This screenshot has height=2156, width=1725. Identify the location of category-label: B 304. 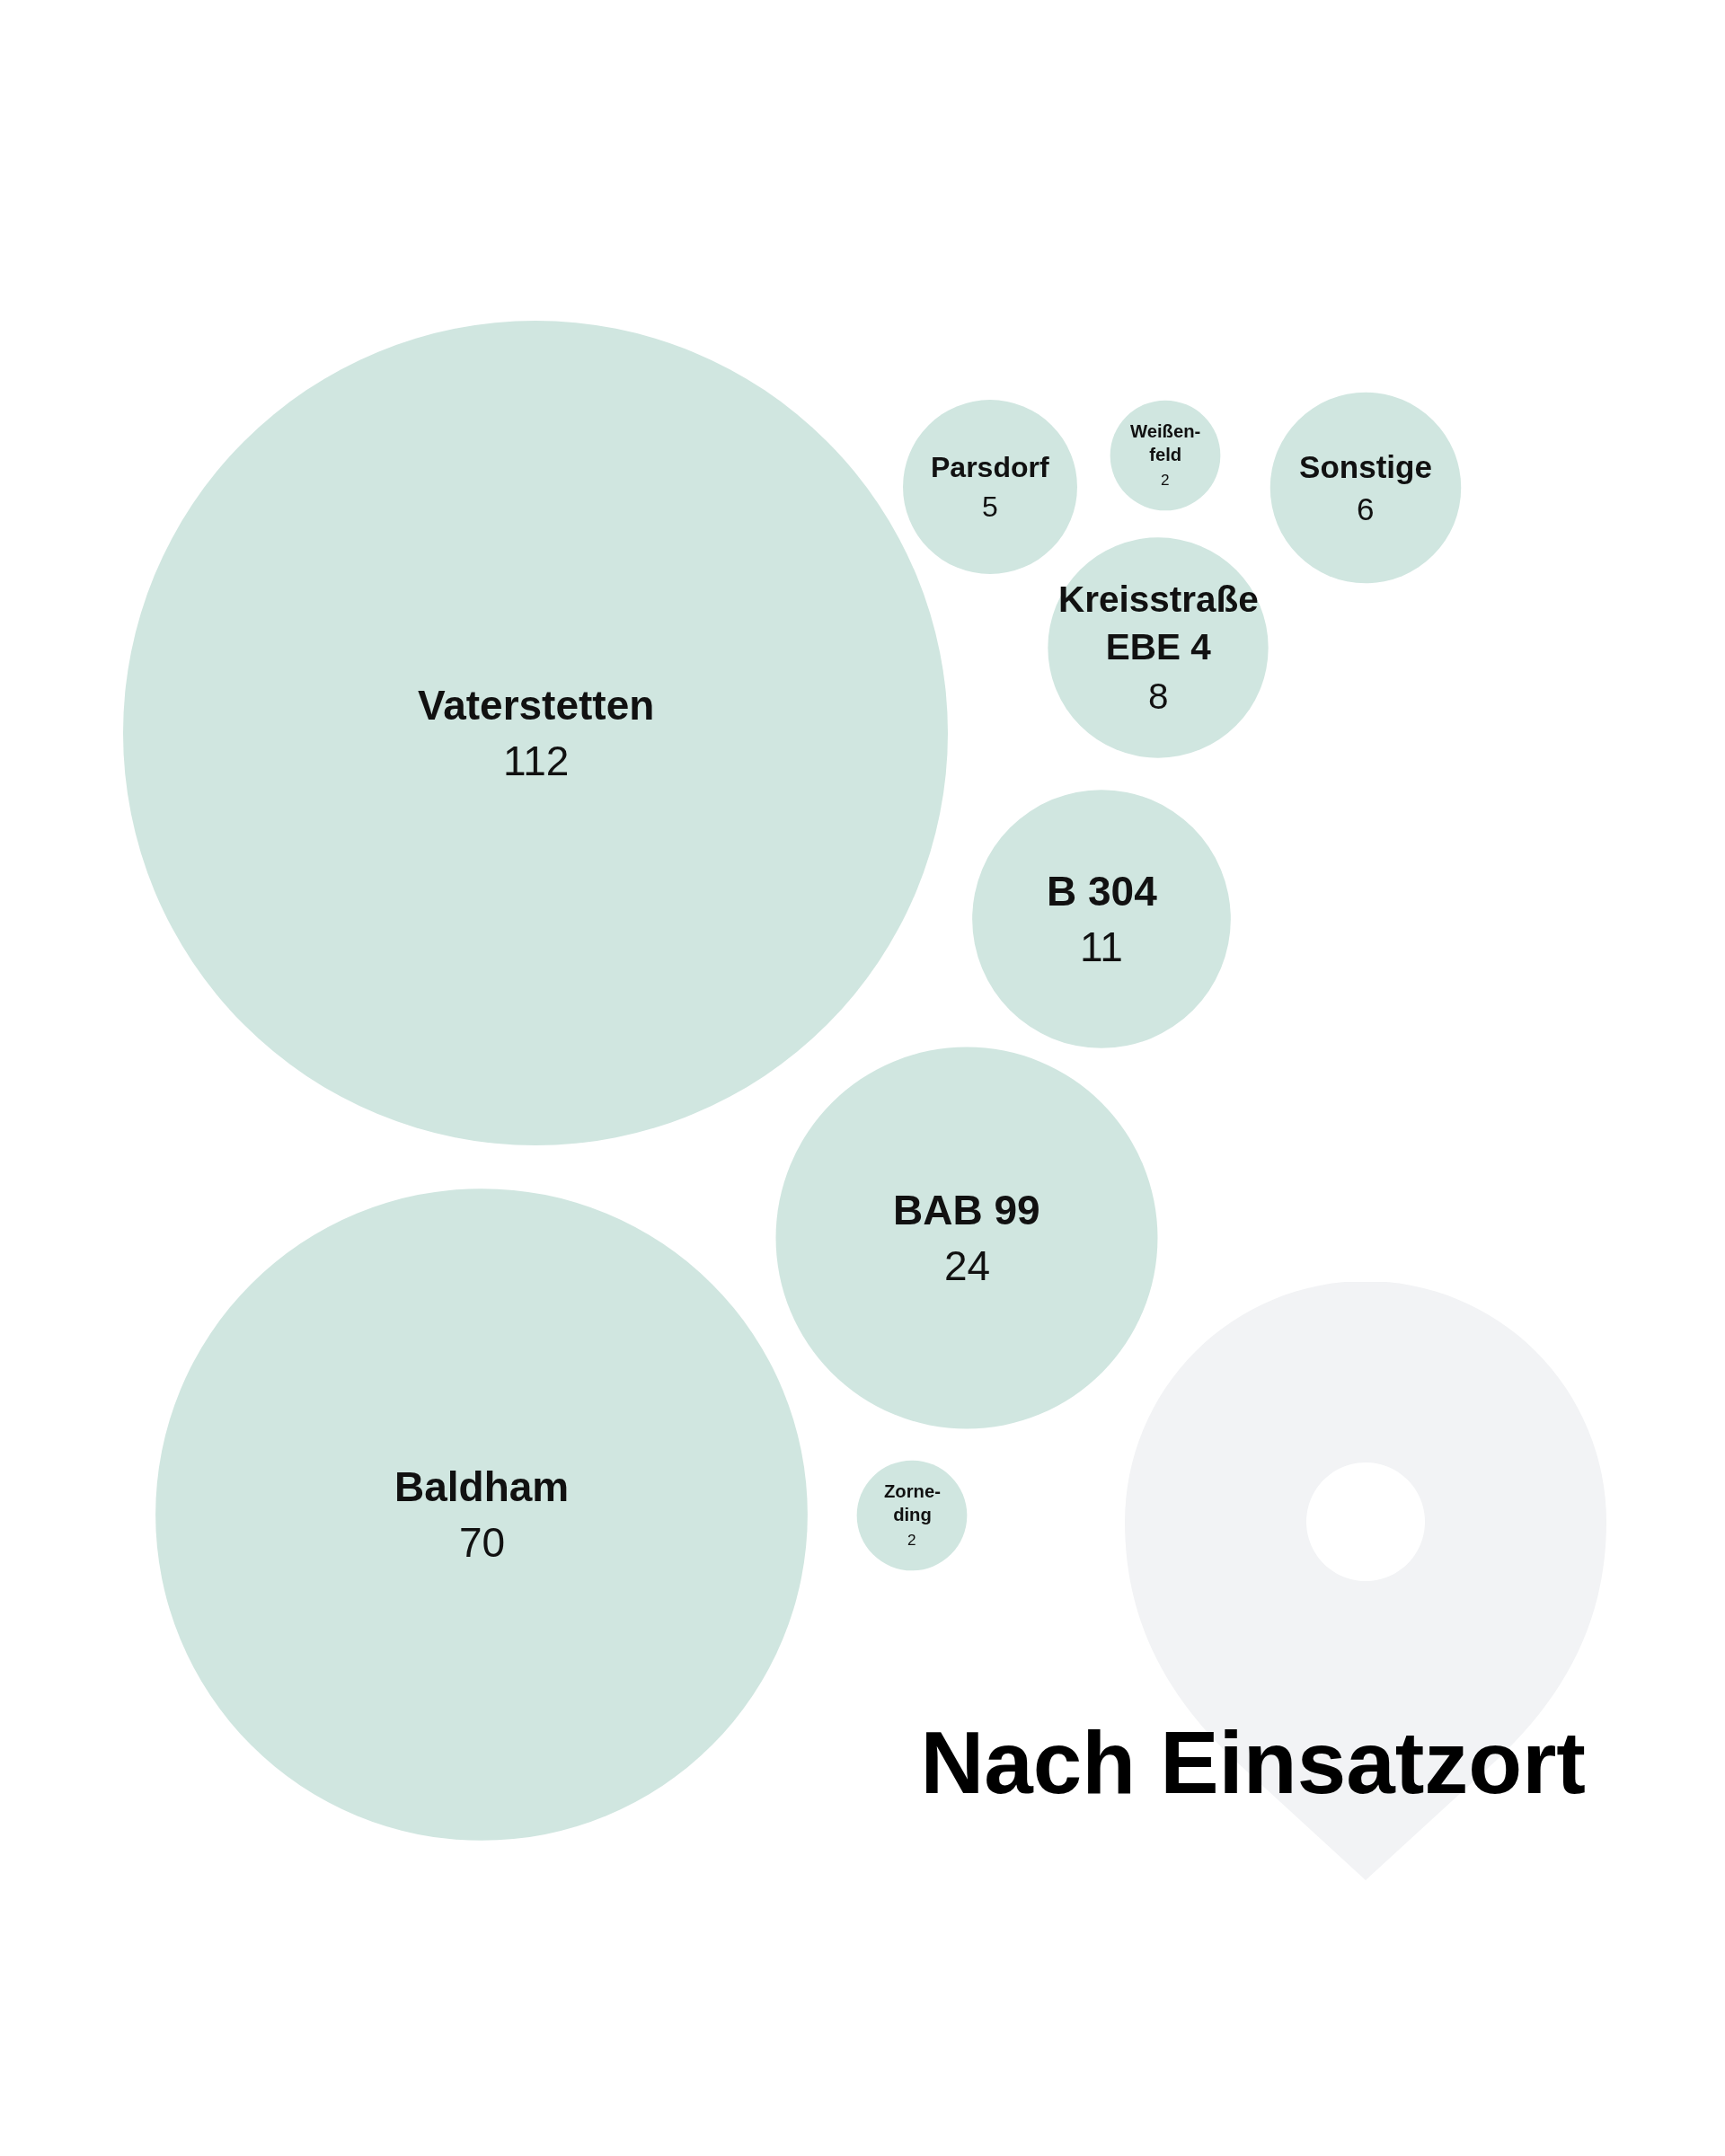
(1102, 891).